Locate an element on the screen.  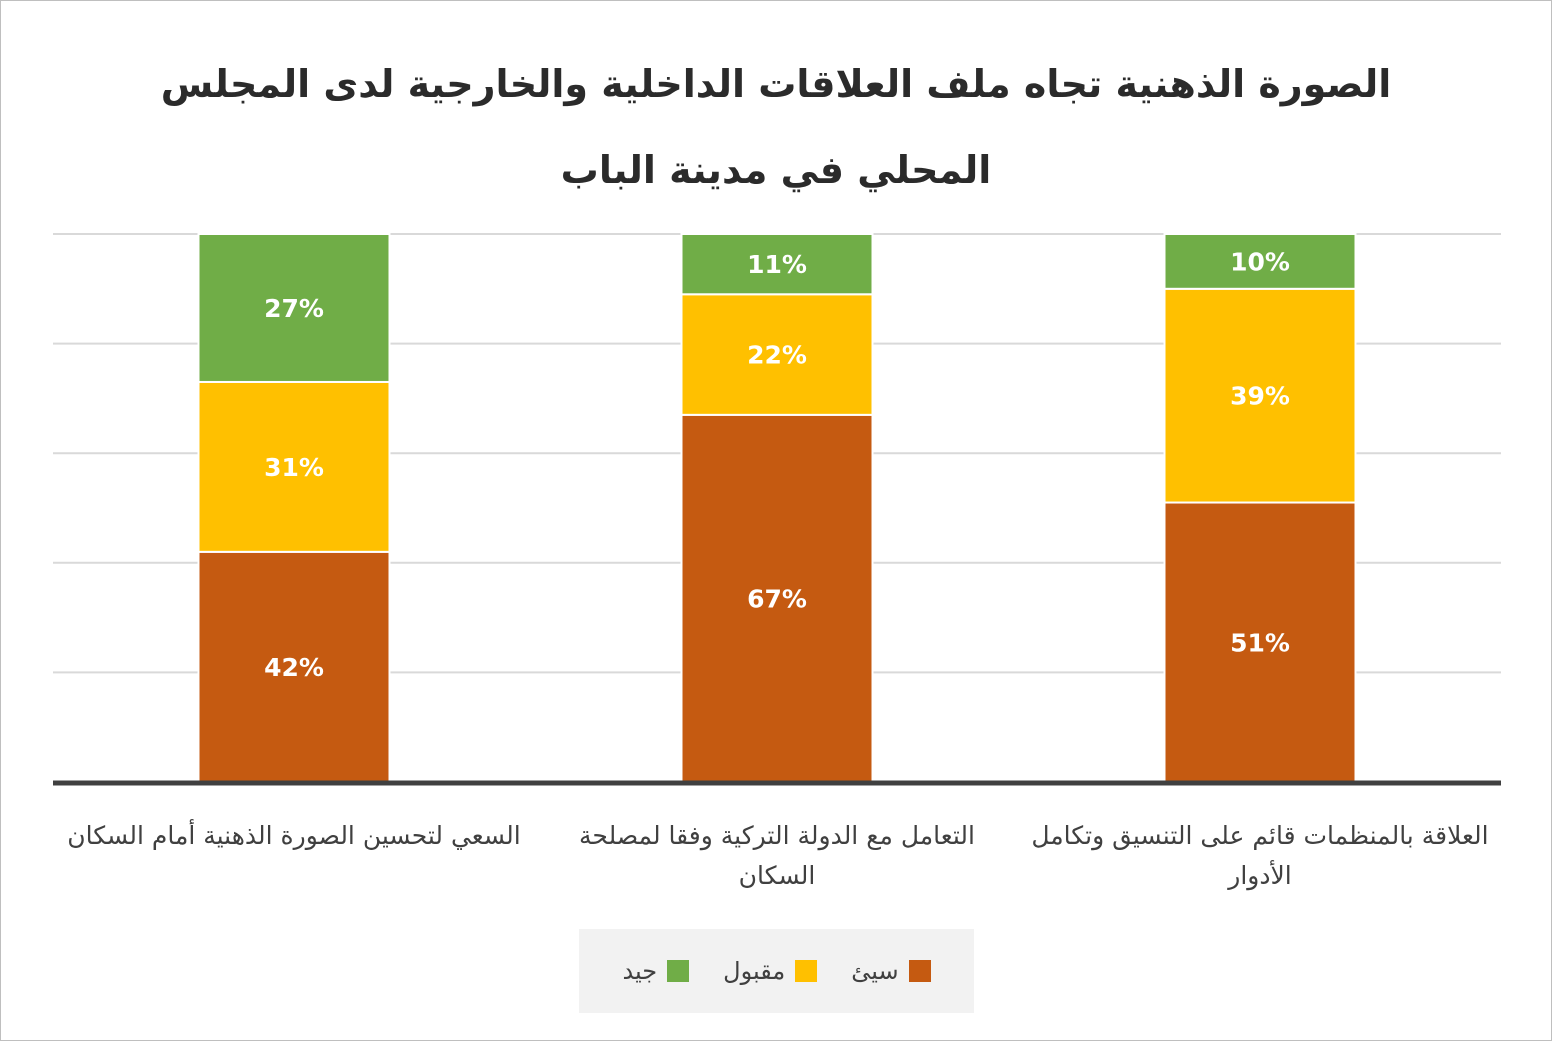
legend-swatch-acceptable is located at coordinates (806, 971).